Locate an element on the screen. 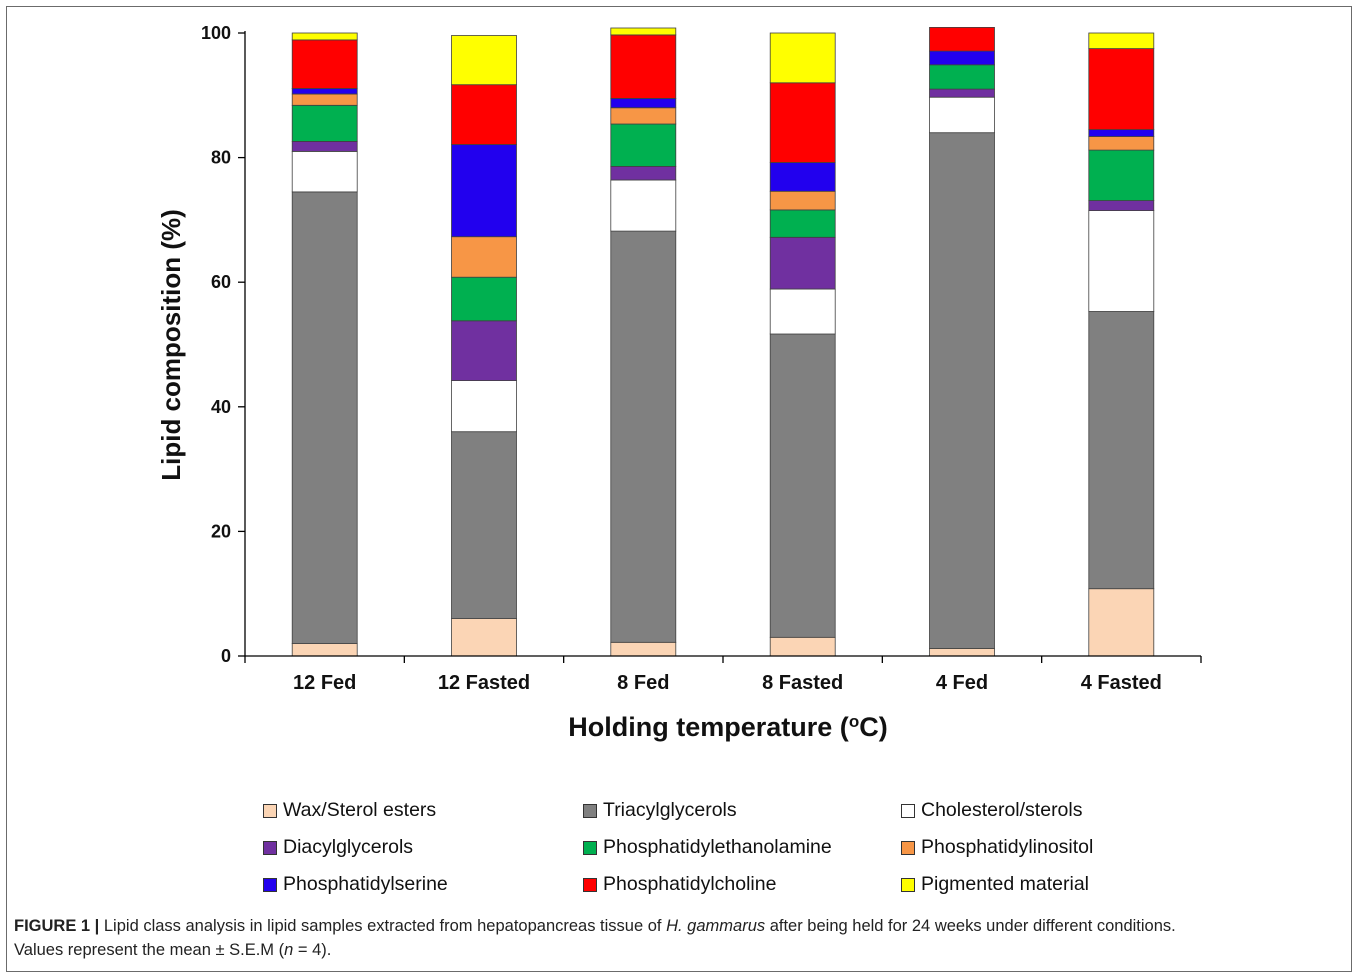 The image size is (1358, 978). legend-item-cholesterol-sterols: Cholesterol/sterols is located at coordinates (991, 810).